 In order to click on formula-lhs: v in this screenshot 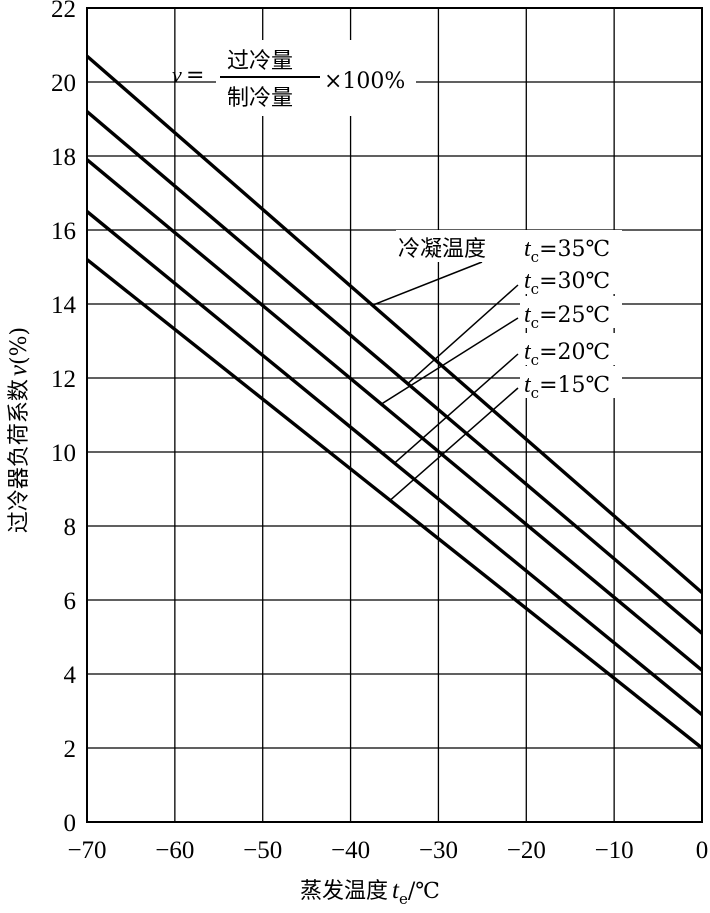, I will do `click(177, 74)`.